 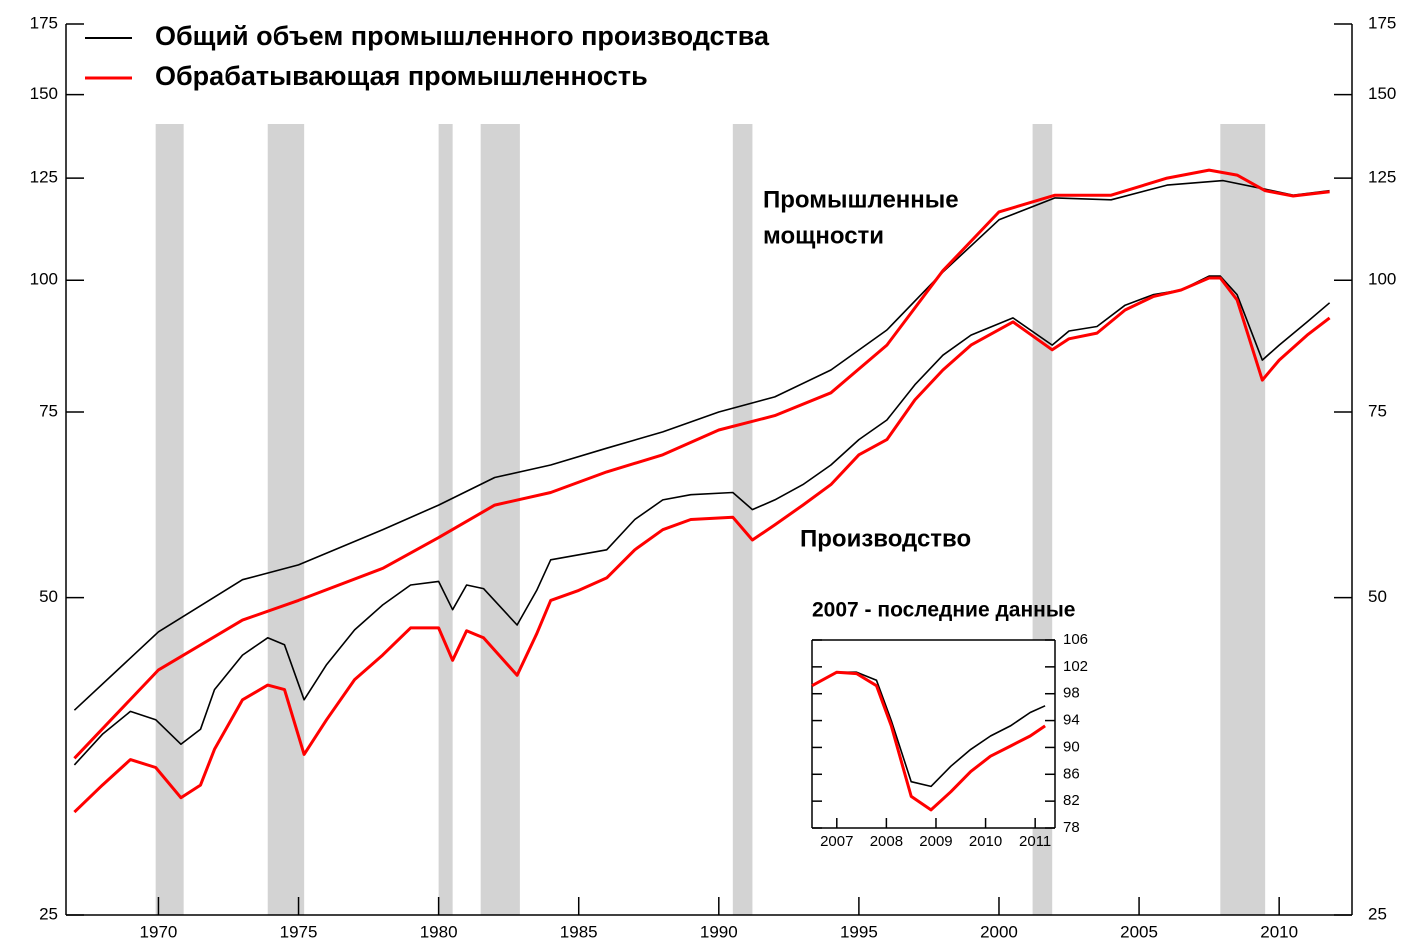 I want to click on y-tick-label: 75, so click(x=48, y=410).